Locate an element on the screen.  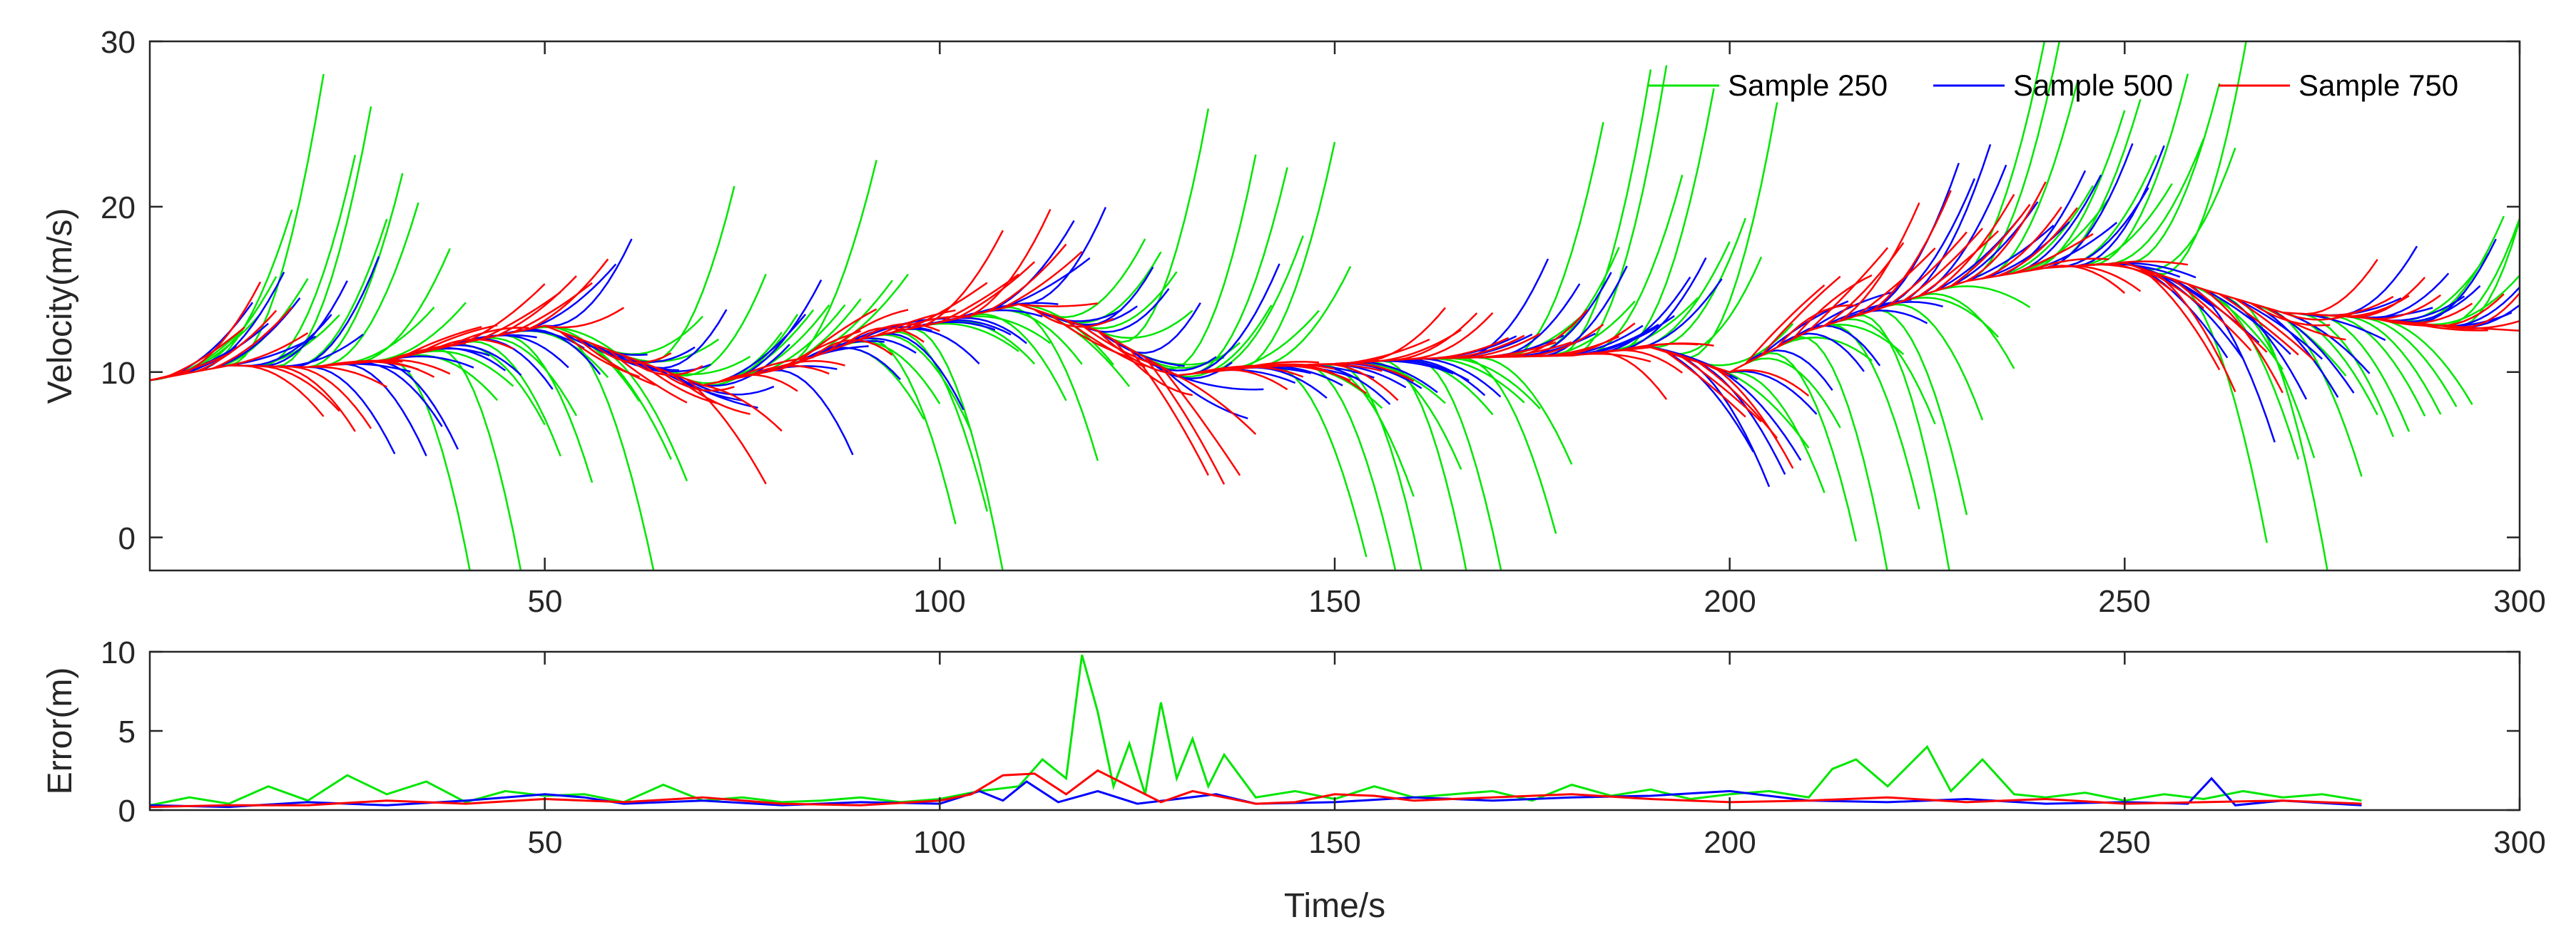
error-ytick-label: 5 is located at coordinates (127, 732).